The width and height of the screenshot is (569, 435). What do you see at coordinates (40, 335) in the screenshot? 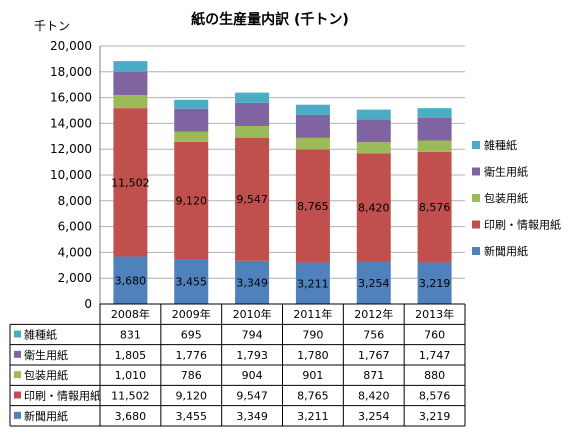
I see `table-row-label: 雑種紙` at bounding box center [40, 335].